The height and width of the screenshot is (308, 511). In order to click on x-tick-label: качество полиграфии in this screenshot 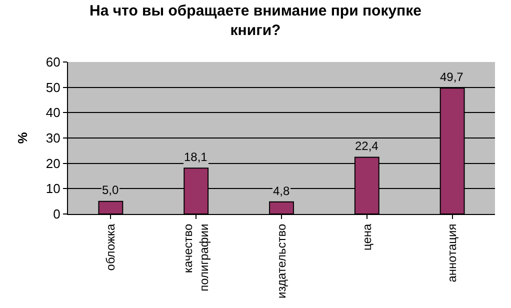, I will do `click(196, 257)`.